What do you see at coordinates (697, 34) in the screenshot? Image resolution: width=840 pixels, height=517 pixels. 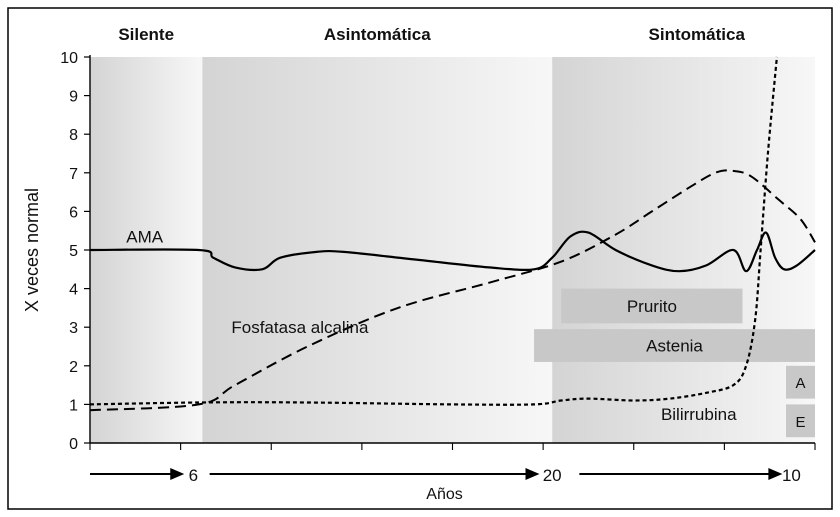 I see `phase-label-sintomatica: Sintomática` at bounding box center [697, 34].